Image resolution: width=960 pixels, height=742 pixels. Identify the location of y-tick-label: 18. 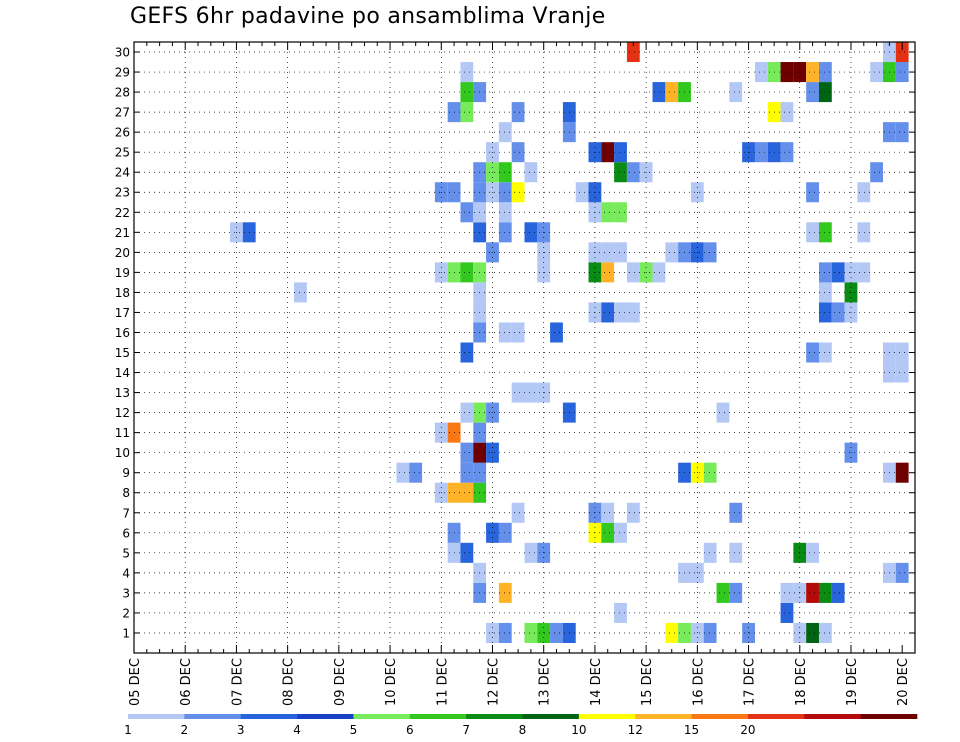
(122, 293).